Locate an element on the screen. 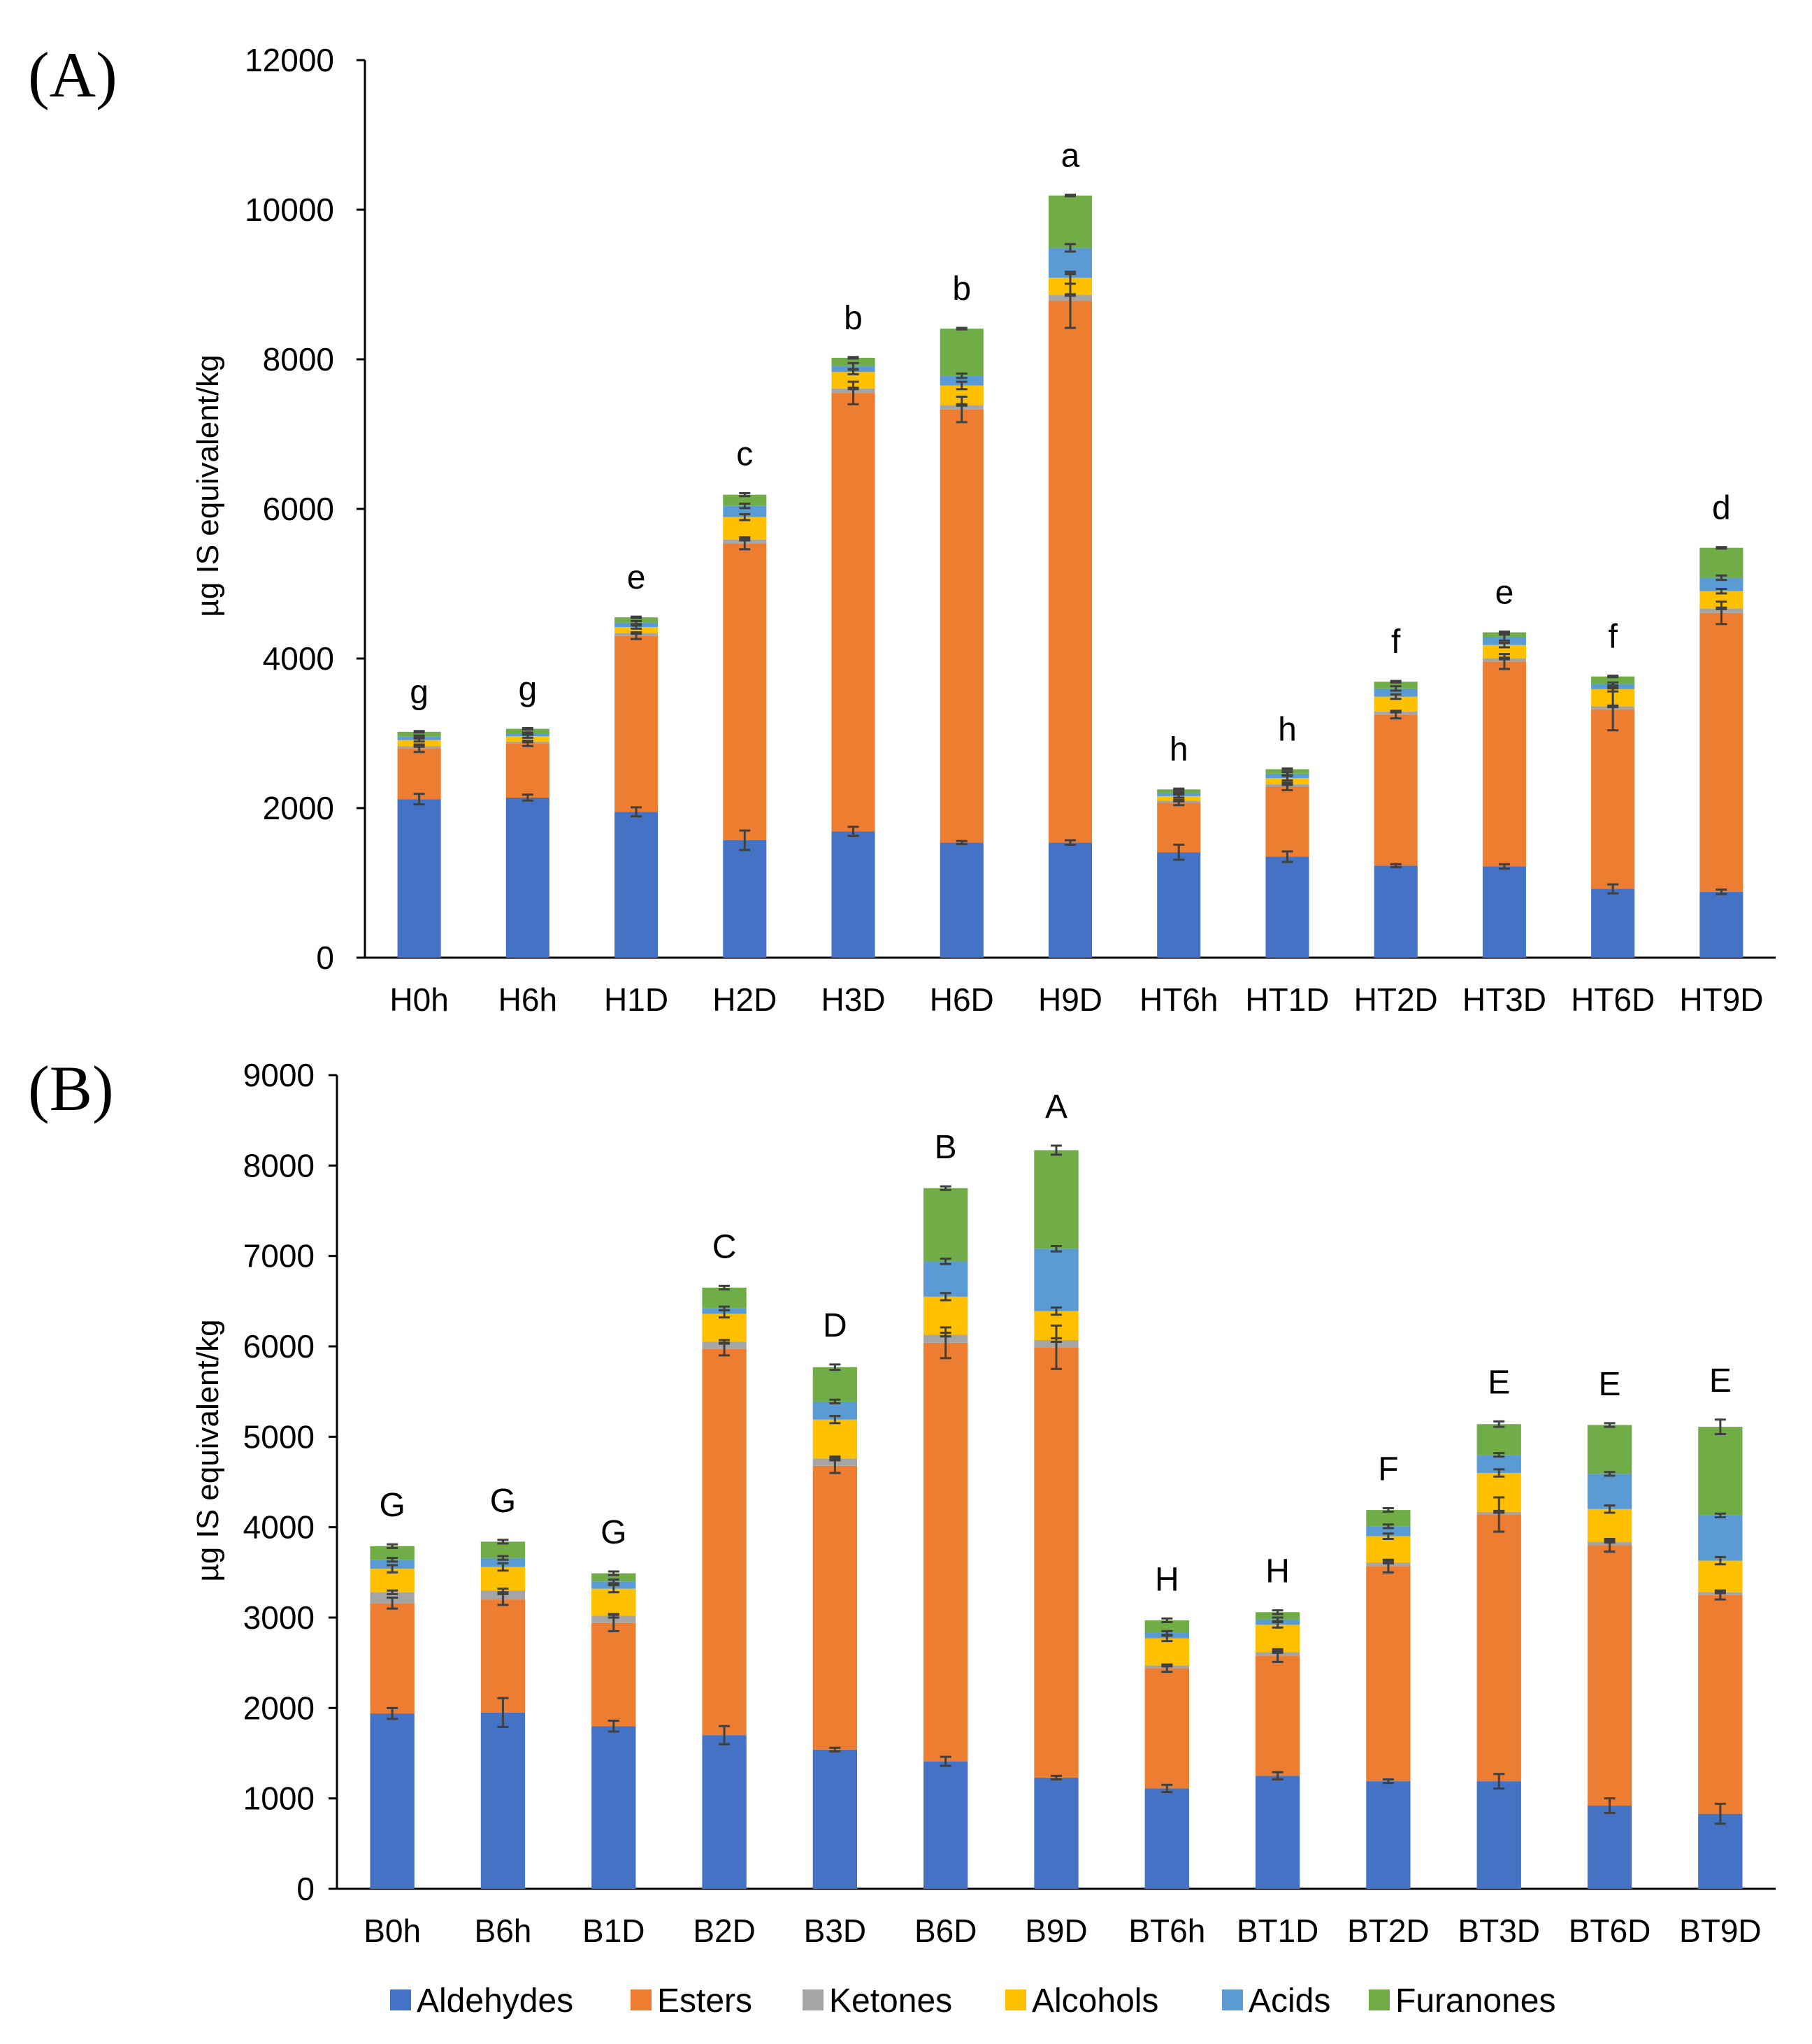 This screenshot has height=2044, width=1812. panel-b-bar-alcohols-bt6h is located at coordinates (1166, 1652).